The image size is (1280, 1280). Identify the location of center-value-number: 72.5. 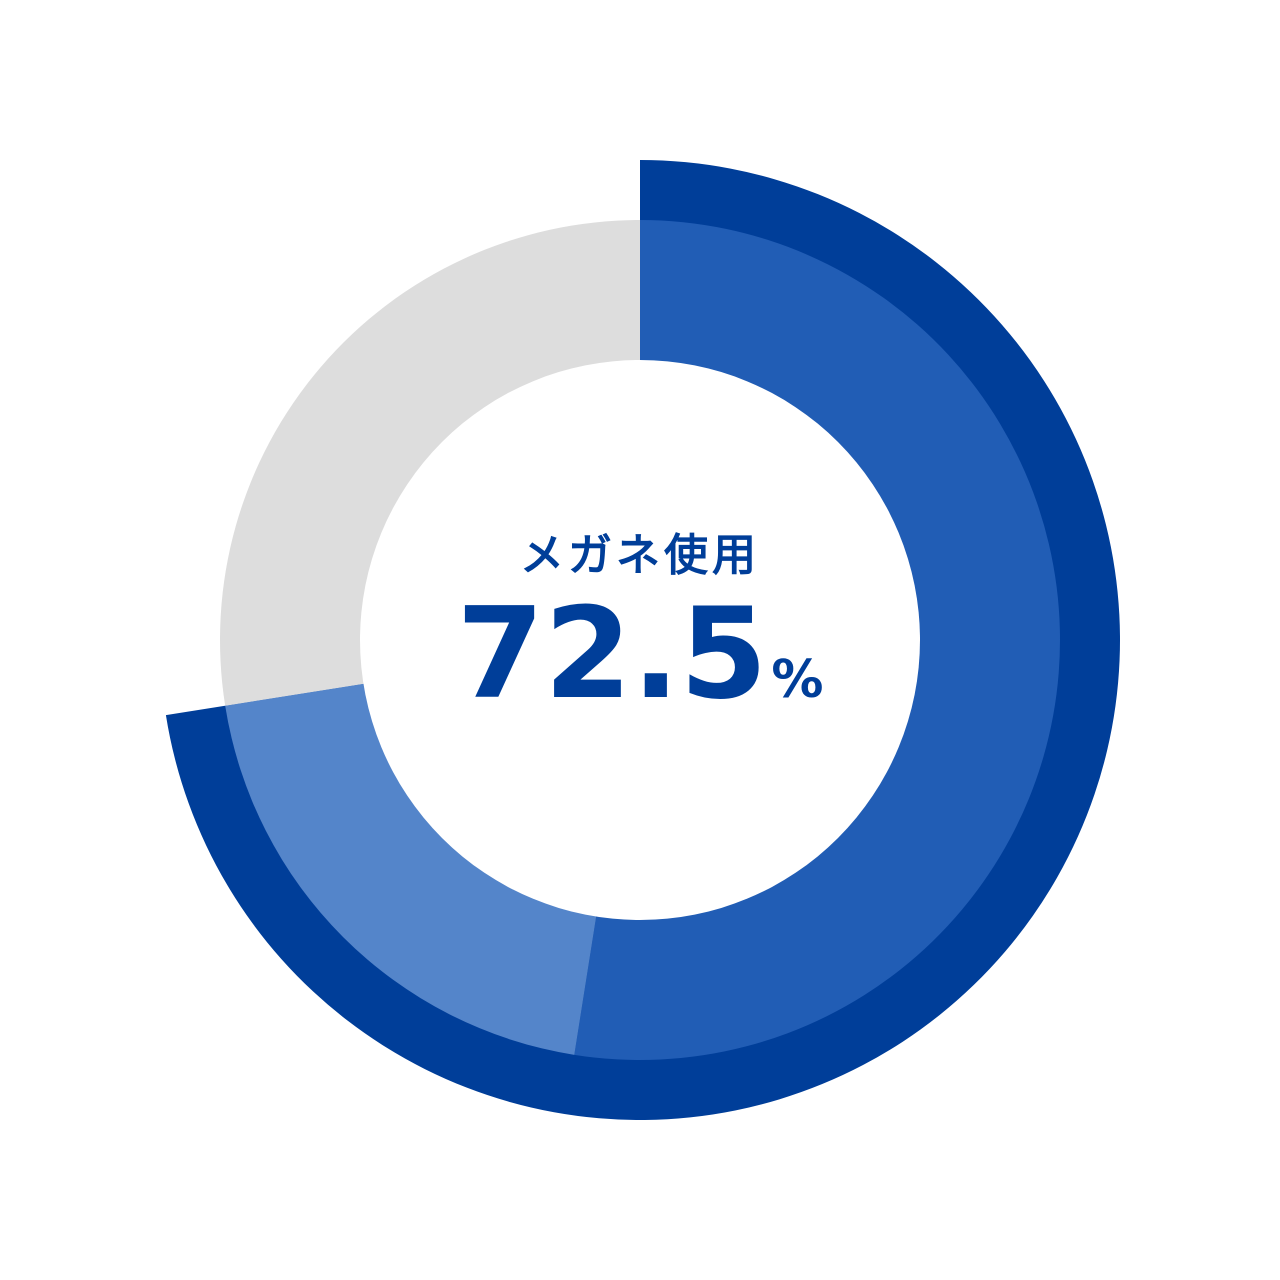
(612, 653).